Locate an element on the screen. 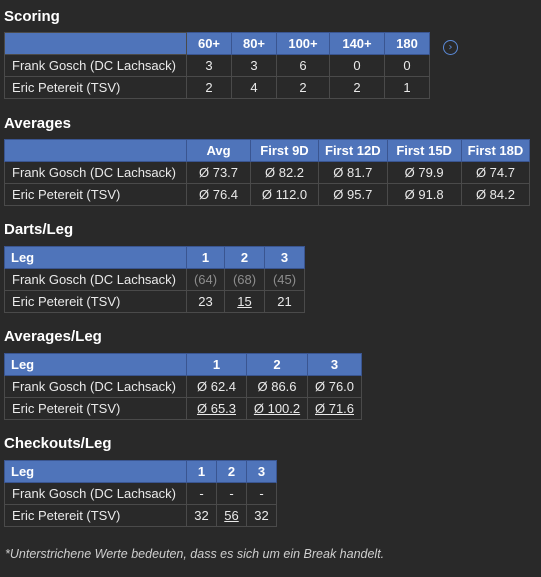 The height and width of the screenshot is (577, 541). table-cell: Ø 74.7 is located at coordinates (495, 172).